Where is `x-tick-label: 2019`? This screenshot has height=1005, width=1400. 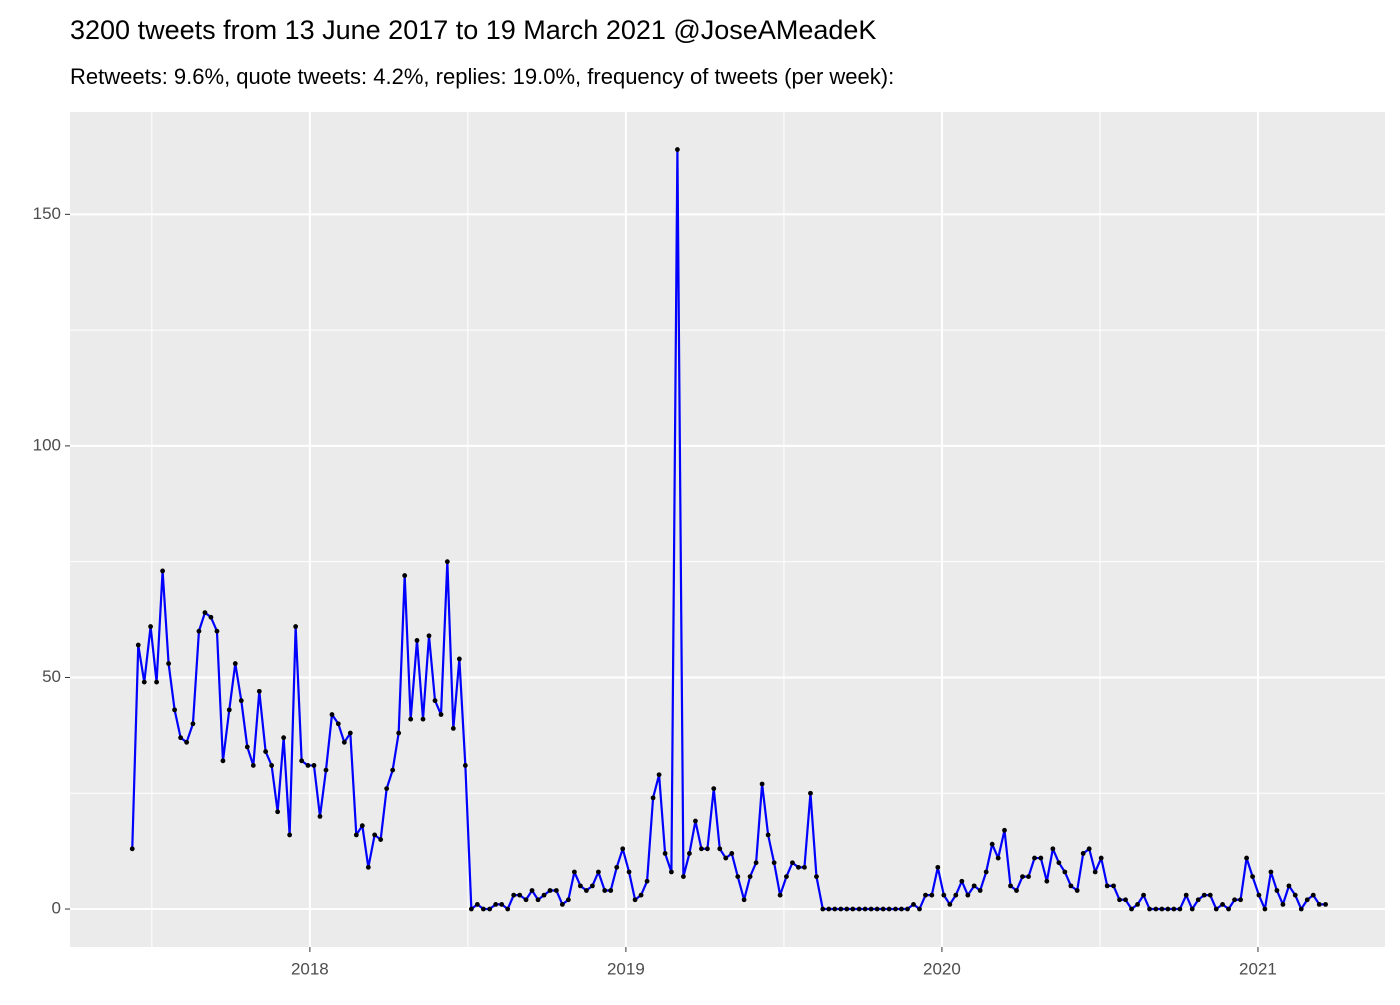 x-tick-label: 2019 is located at coordinates (626, 968).